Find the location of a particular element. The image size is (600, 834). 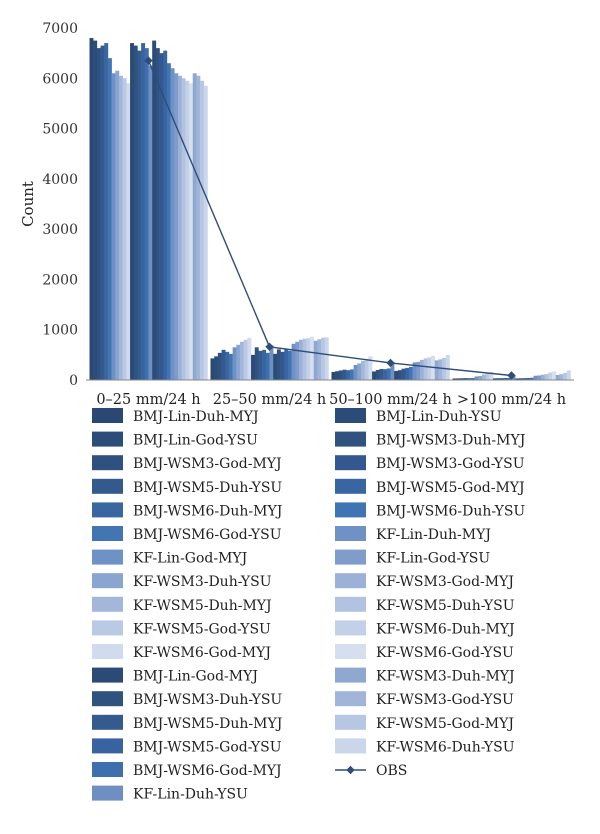

legend-label-7: KF-WSM3-Duh-YSU is located at coordinates (202, 582).